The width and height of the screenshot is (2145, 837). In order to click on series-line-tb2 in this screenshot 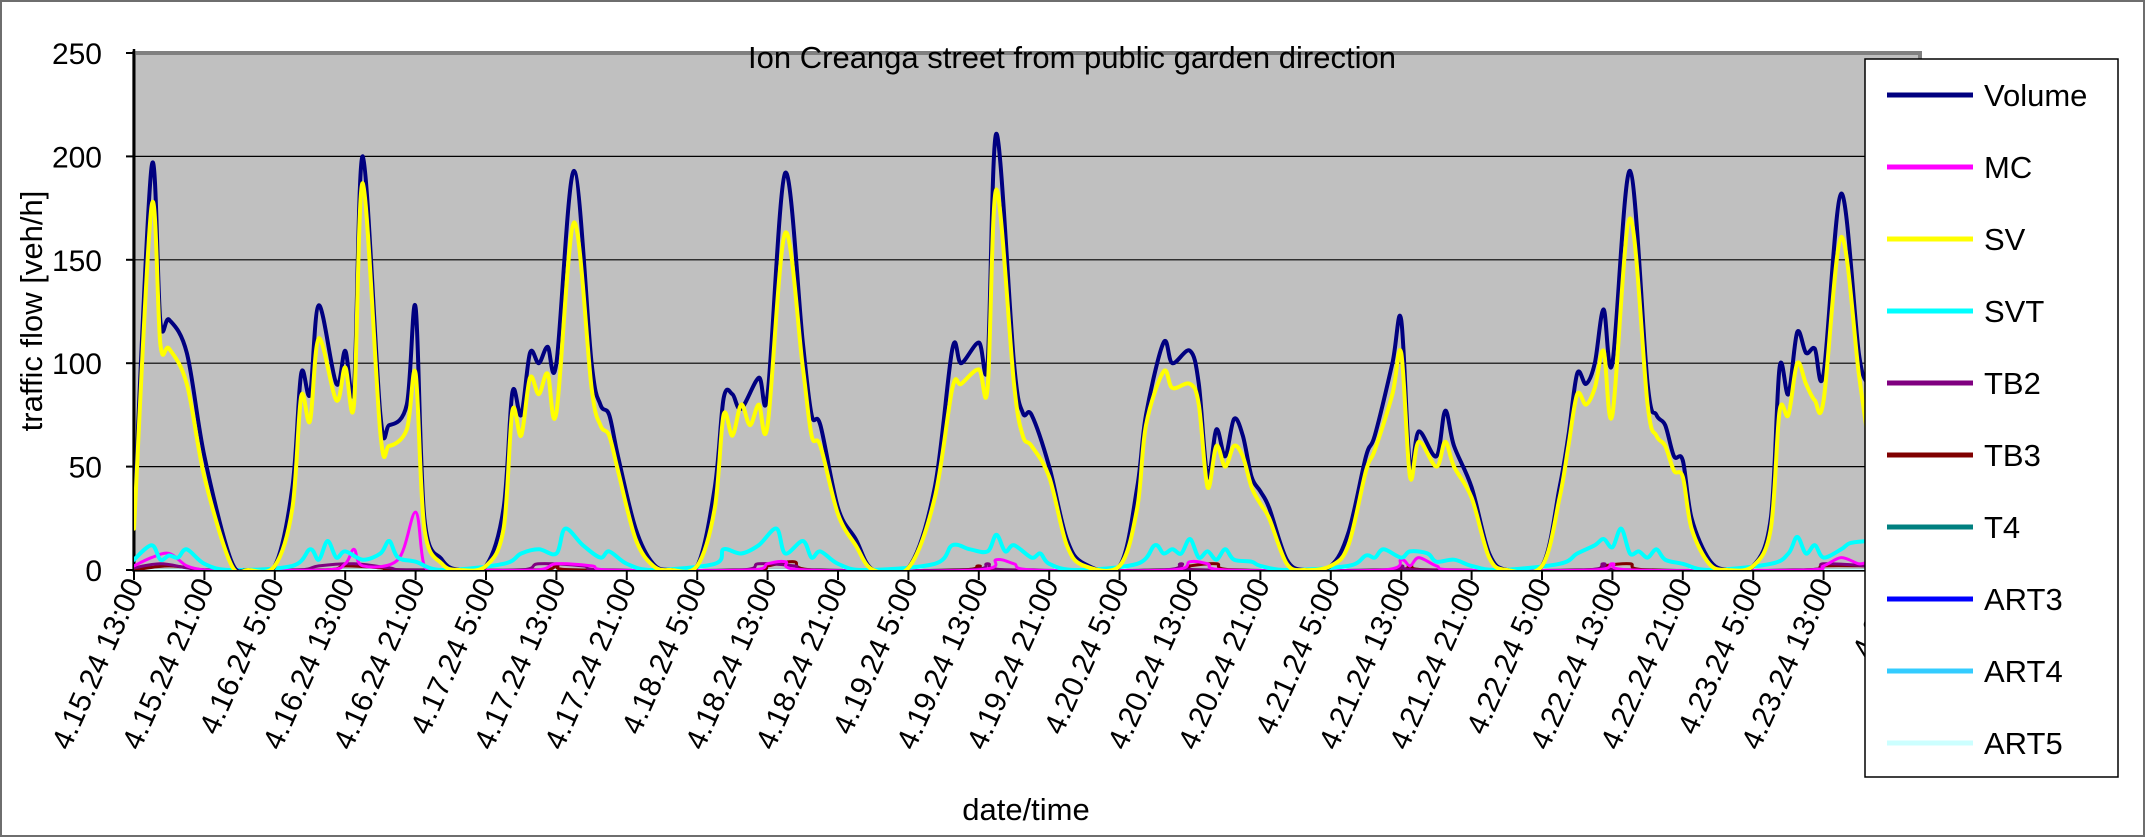, I will do `click(1002, 566)`.